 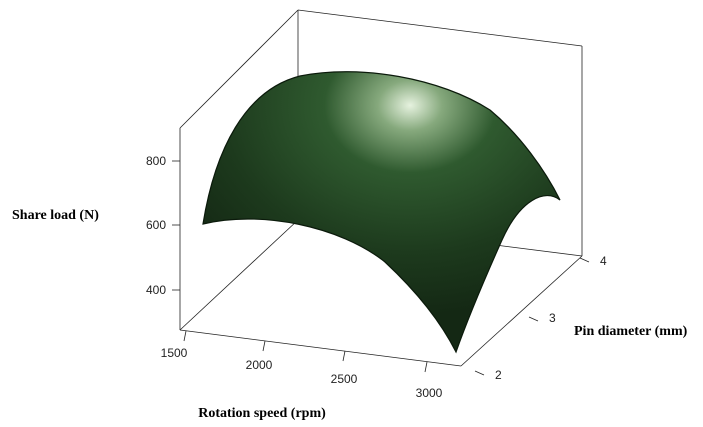 What do you see at coordinates (603, 261) in the screenshot?
I see `y-tick-label: 4` at bounding box center [603, 261].